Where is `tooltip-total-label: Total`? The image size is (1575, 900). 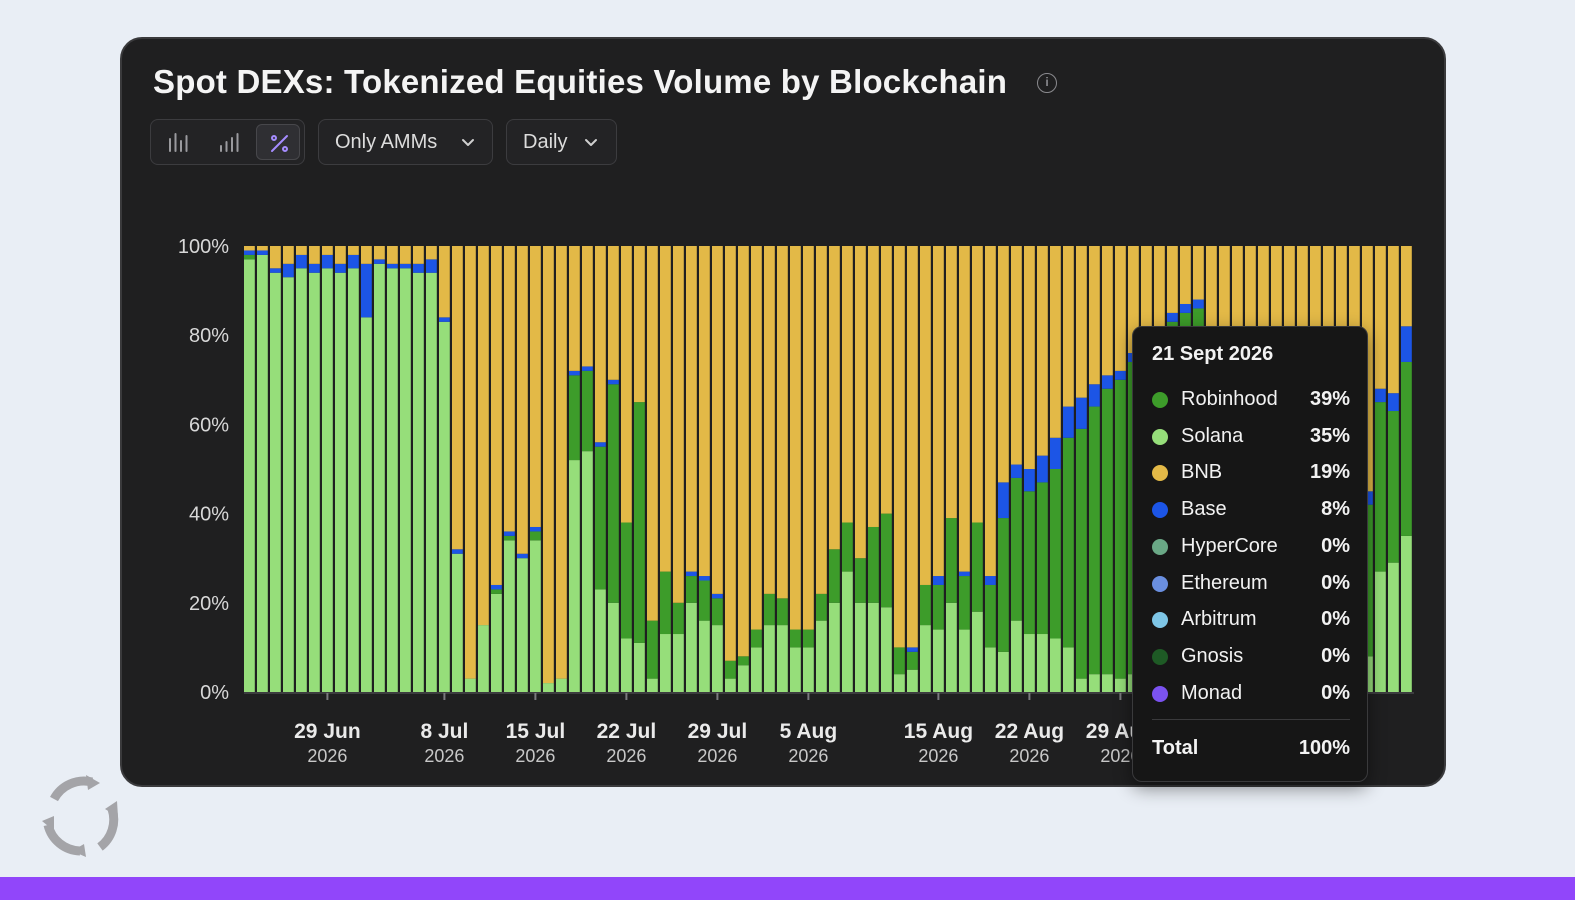
tooltip-total-label: Total is located at coordinates (1175, 748).